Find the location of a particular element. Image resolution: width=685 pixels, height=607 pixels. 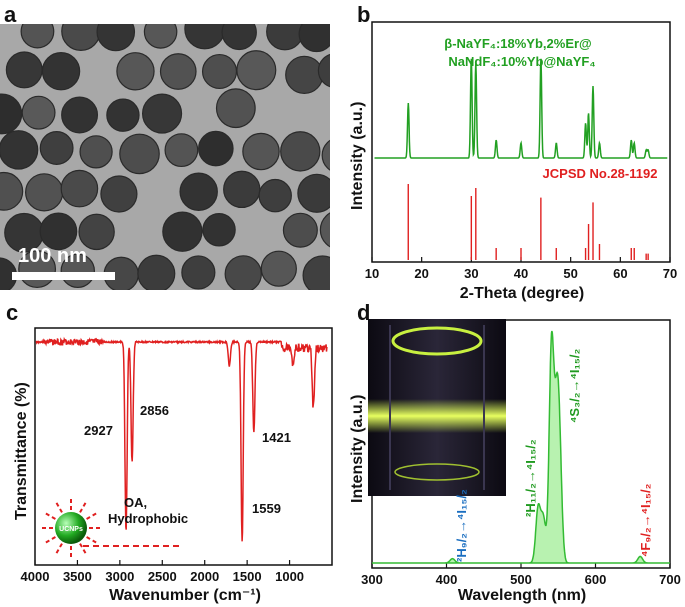

ftir-tick-label: 1000 is located at coordinates (289, 576).